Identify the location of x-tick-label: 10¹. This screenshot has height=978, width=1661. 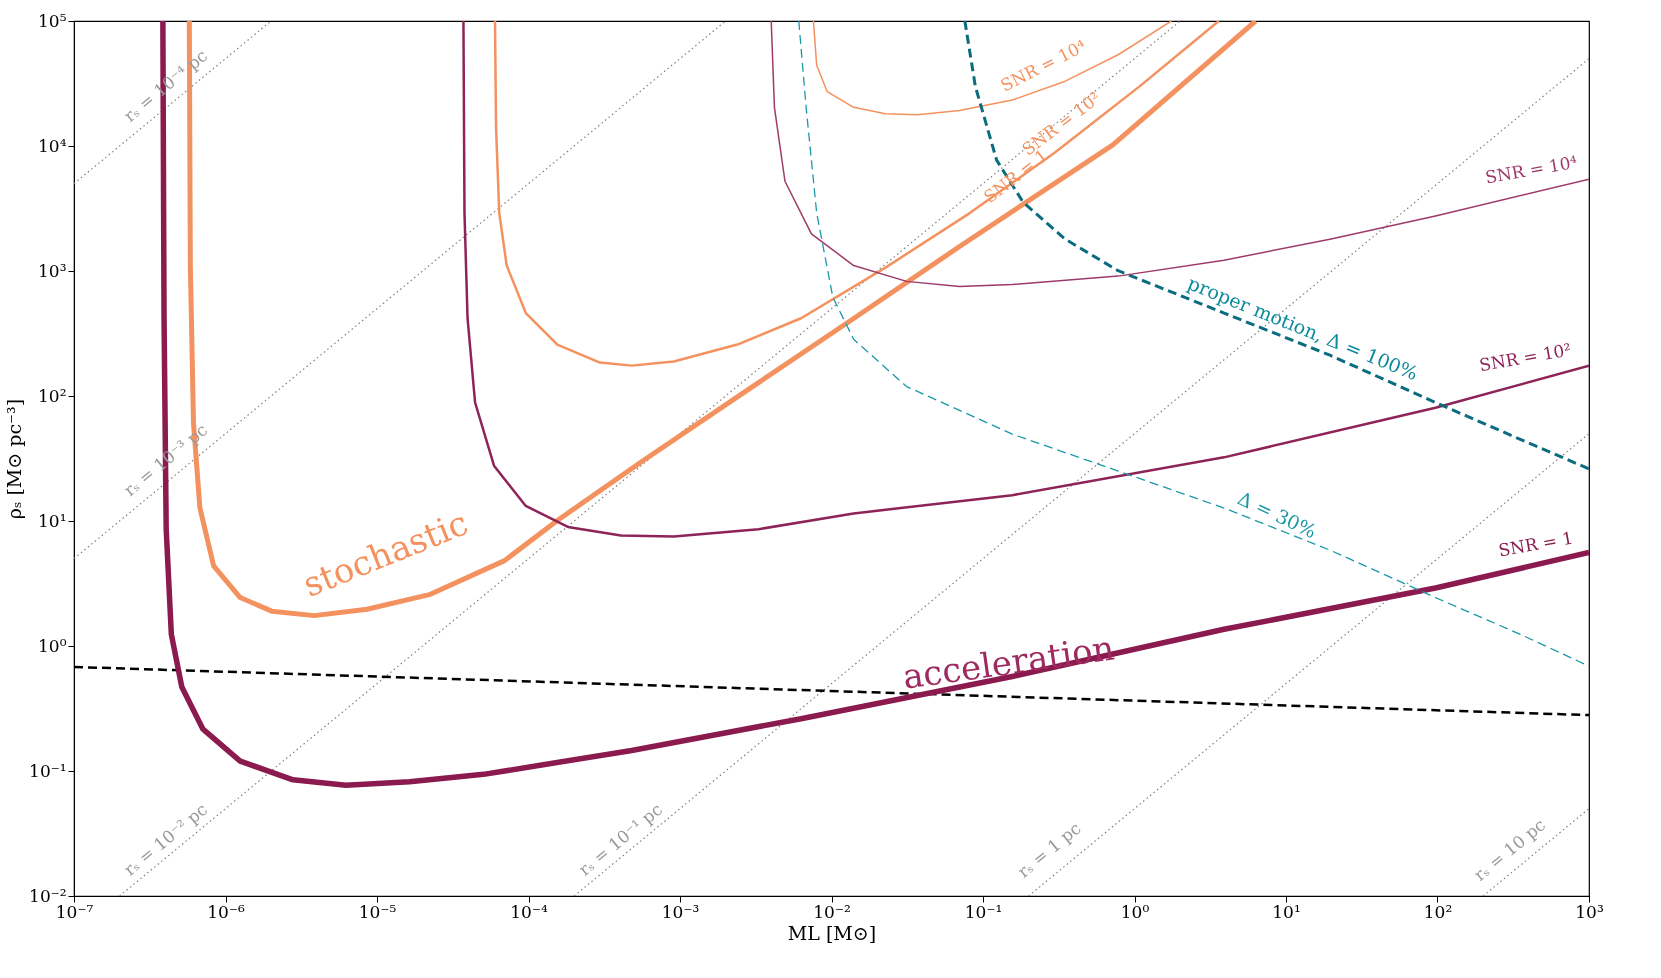
(1286, 911).